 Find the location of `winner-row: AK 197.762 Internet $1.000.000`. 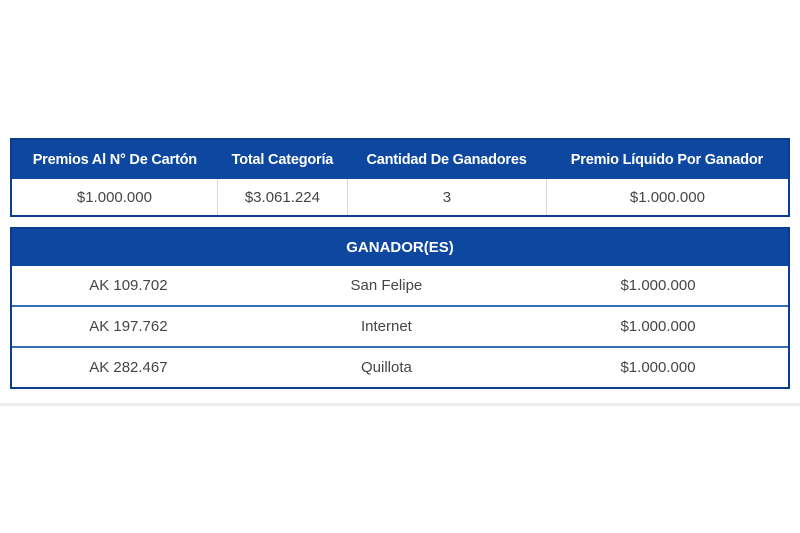

winner-row: AK 197.762 Internet $1.000.000 is located at coordinates (400, 325).